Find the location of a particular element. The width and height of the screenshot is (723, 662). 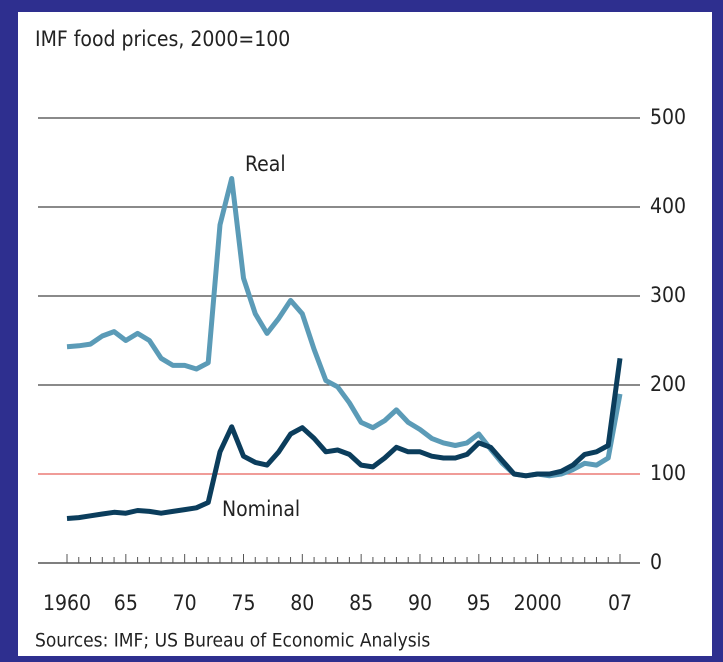

x-tick-label: 07 is located at coordinates (620, 603).